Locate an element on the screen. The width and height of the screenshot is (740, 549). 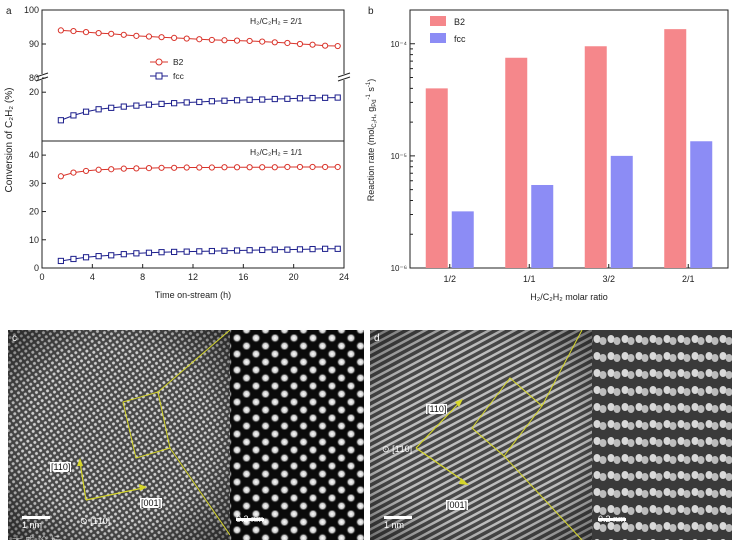
x-tick-label: 2/1 is located at coordinates (688, 279).